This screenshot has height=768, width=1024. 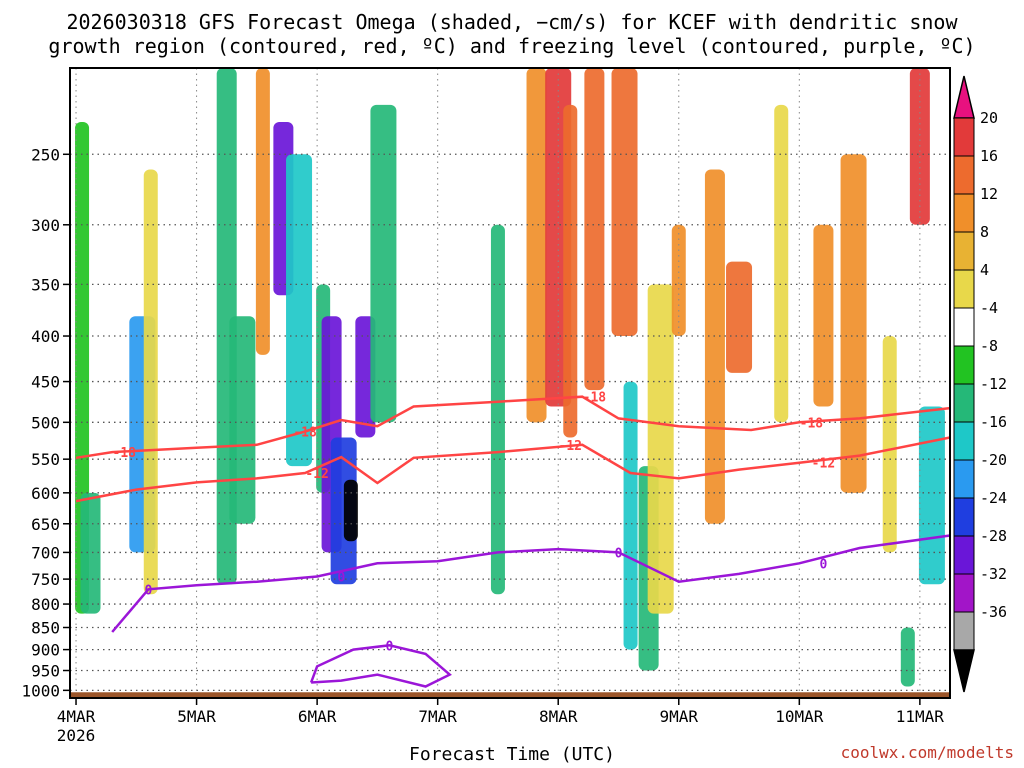 What do you see at coordinates (45, 336) in the screenshot?
I see `y-tick-label: 400` at bounding box center [45, 336].